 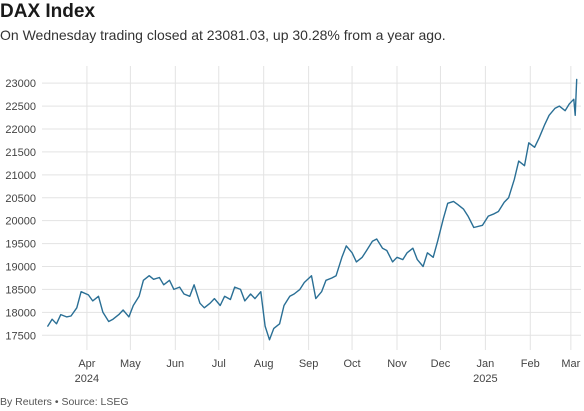 I want to click on y-tick-label: 20500, so click(x=20, y=199).